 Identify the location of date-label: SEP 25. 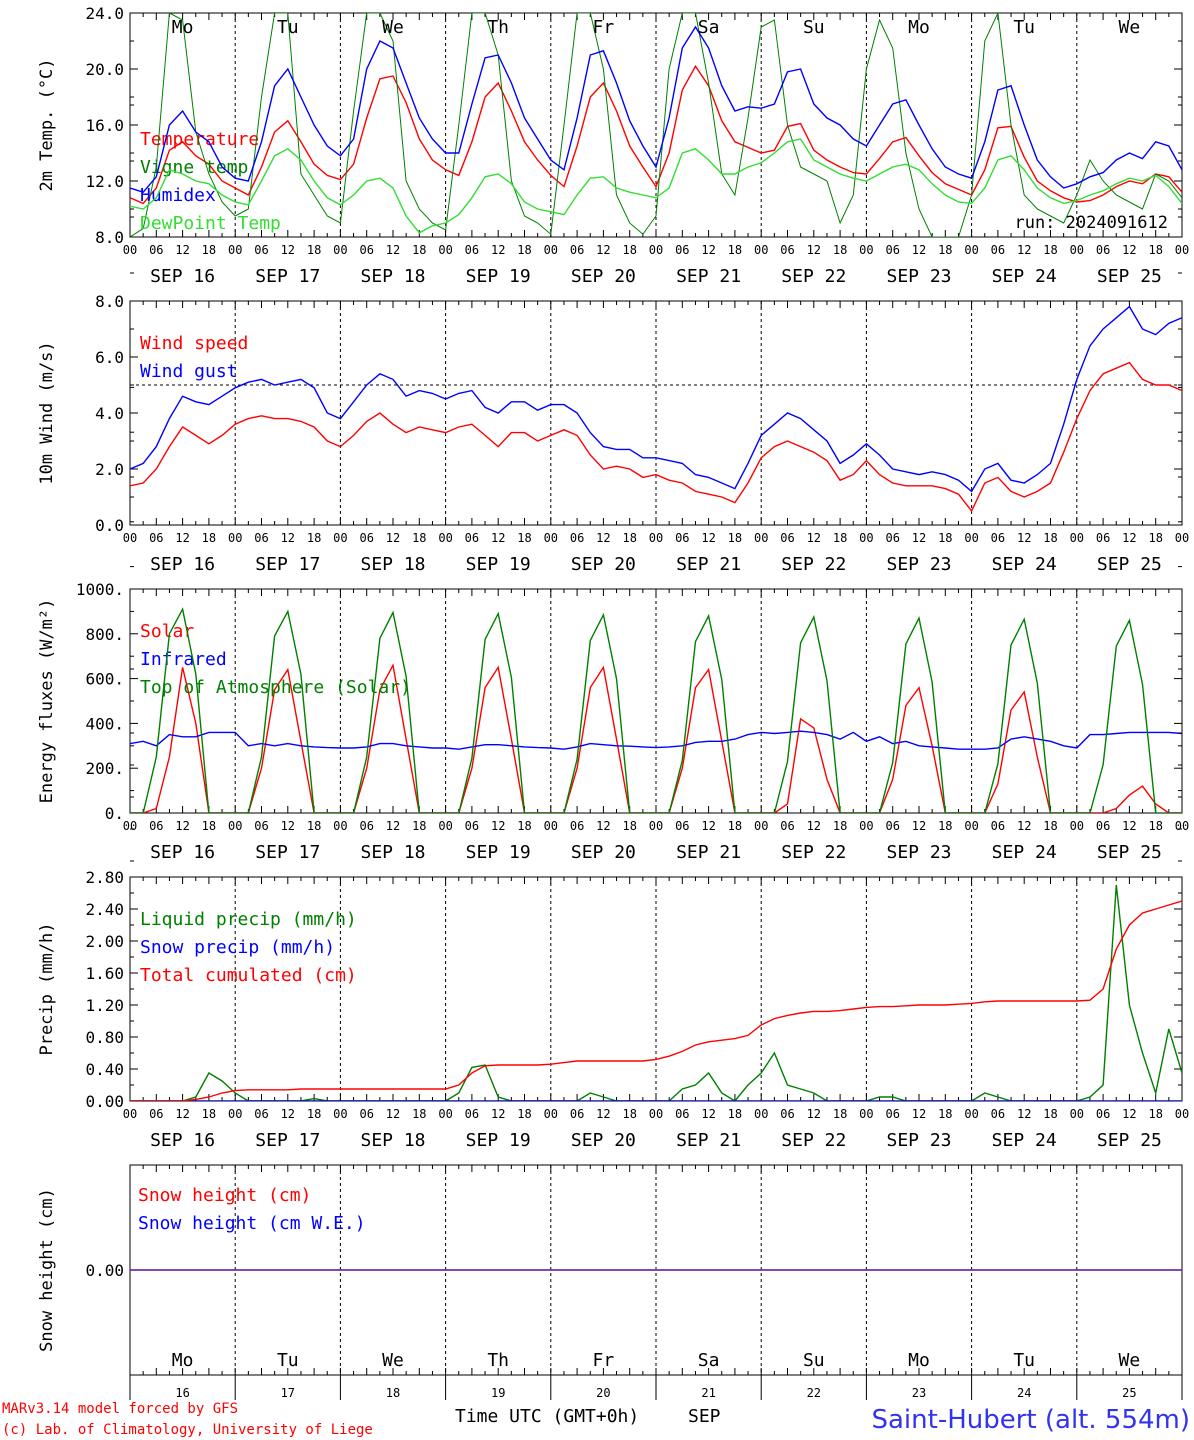
(1129, 276).